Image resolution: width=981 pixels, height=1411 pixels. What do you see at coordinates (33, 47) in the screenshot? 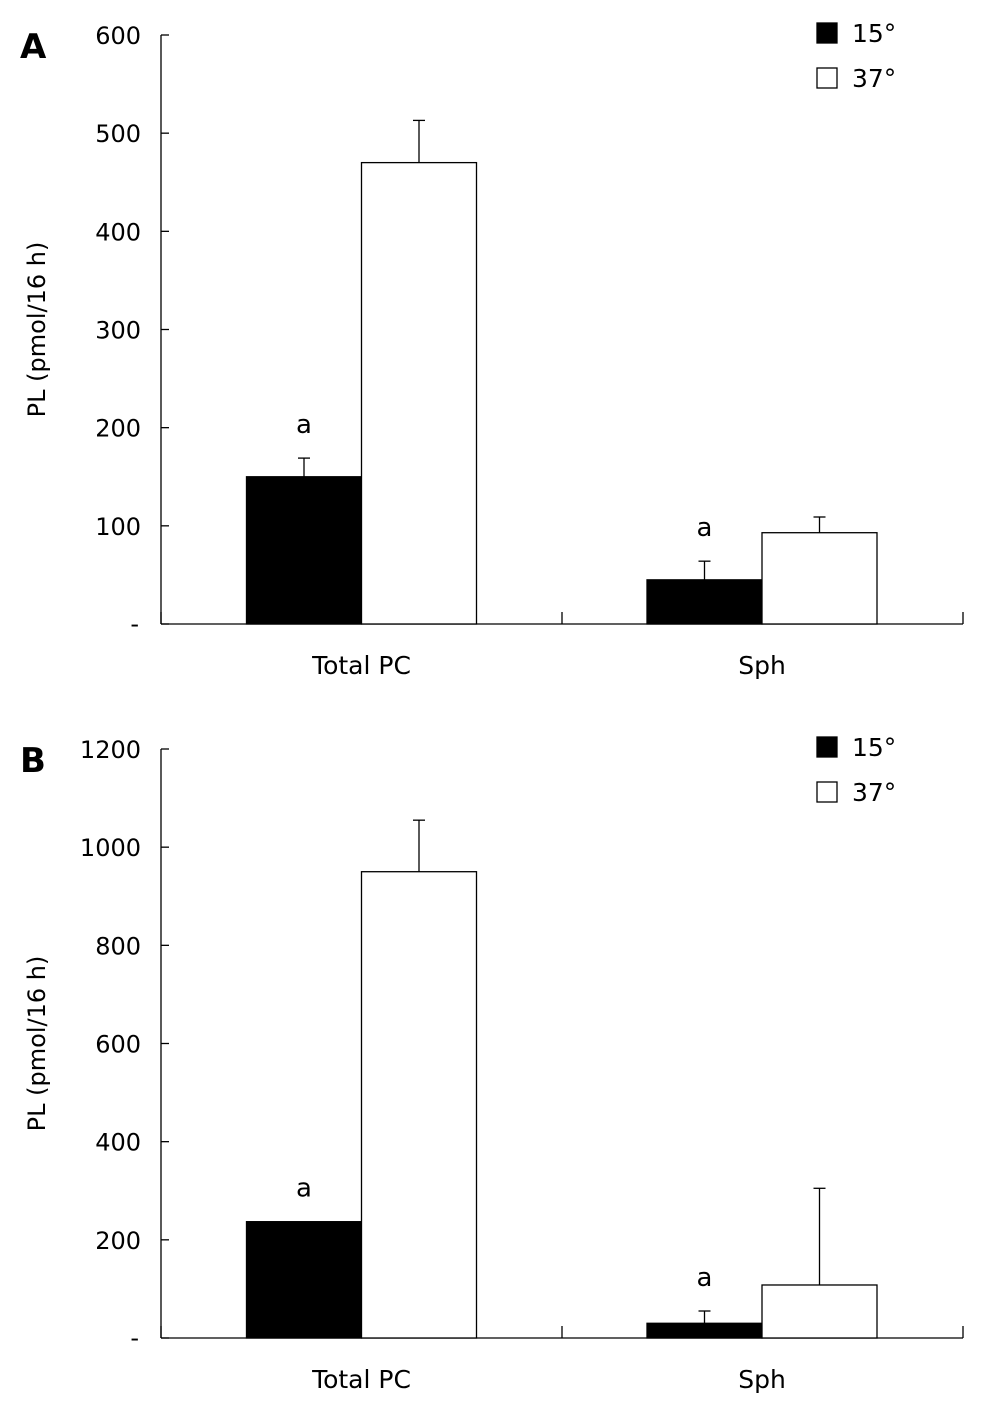
I see `panel-letter: A` at bounding box center [33, 47].